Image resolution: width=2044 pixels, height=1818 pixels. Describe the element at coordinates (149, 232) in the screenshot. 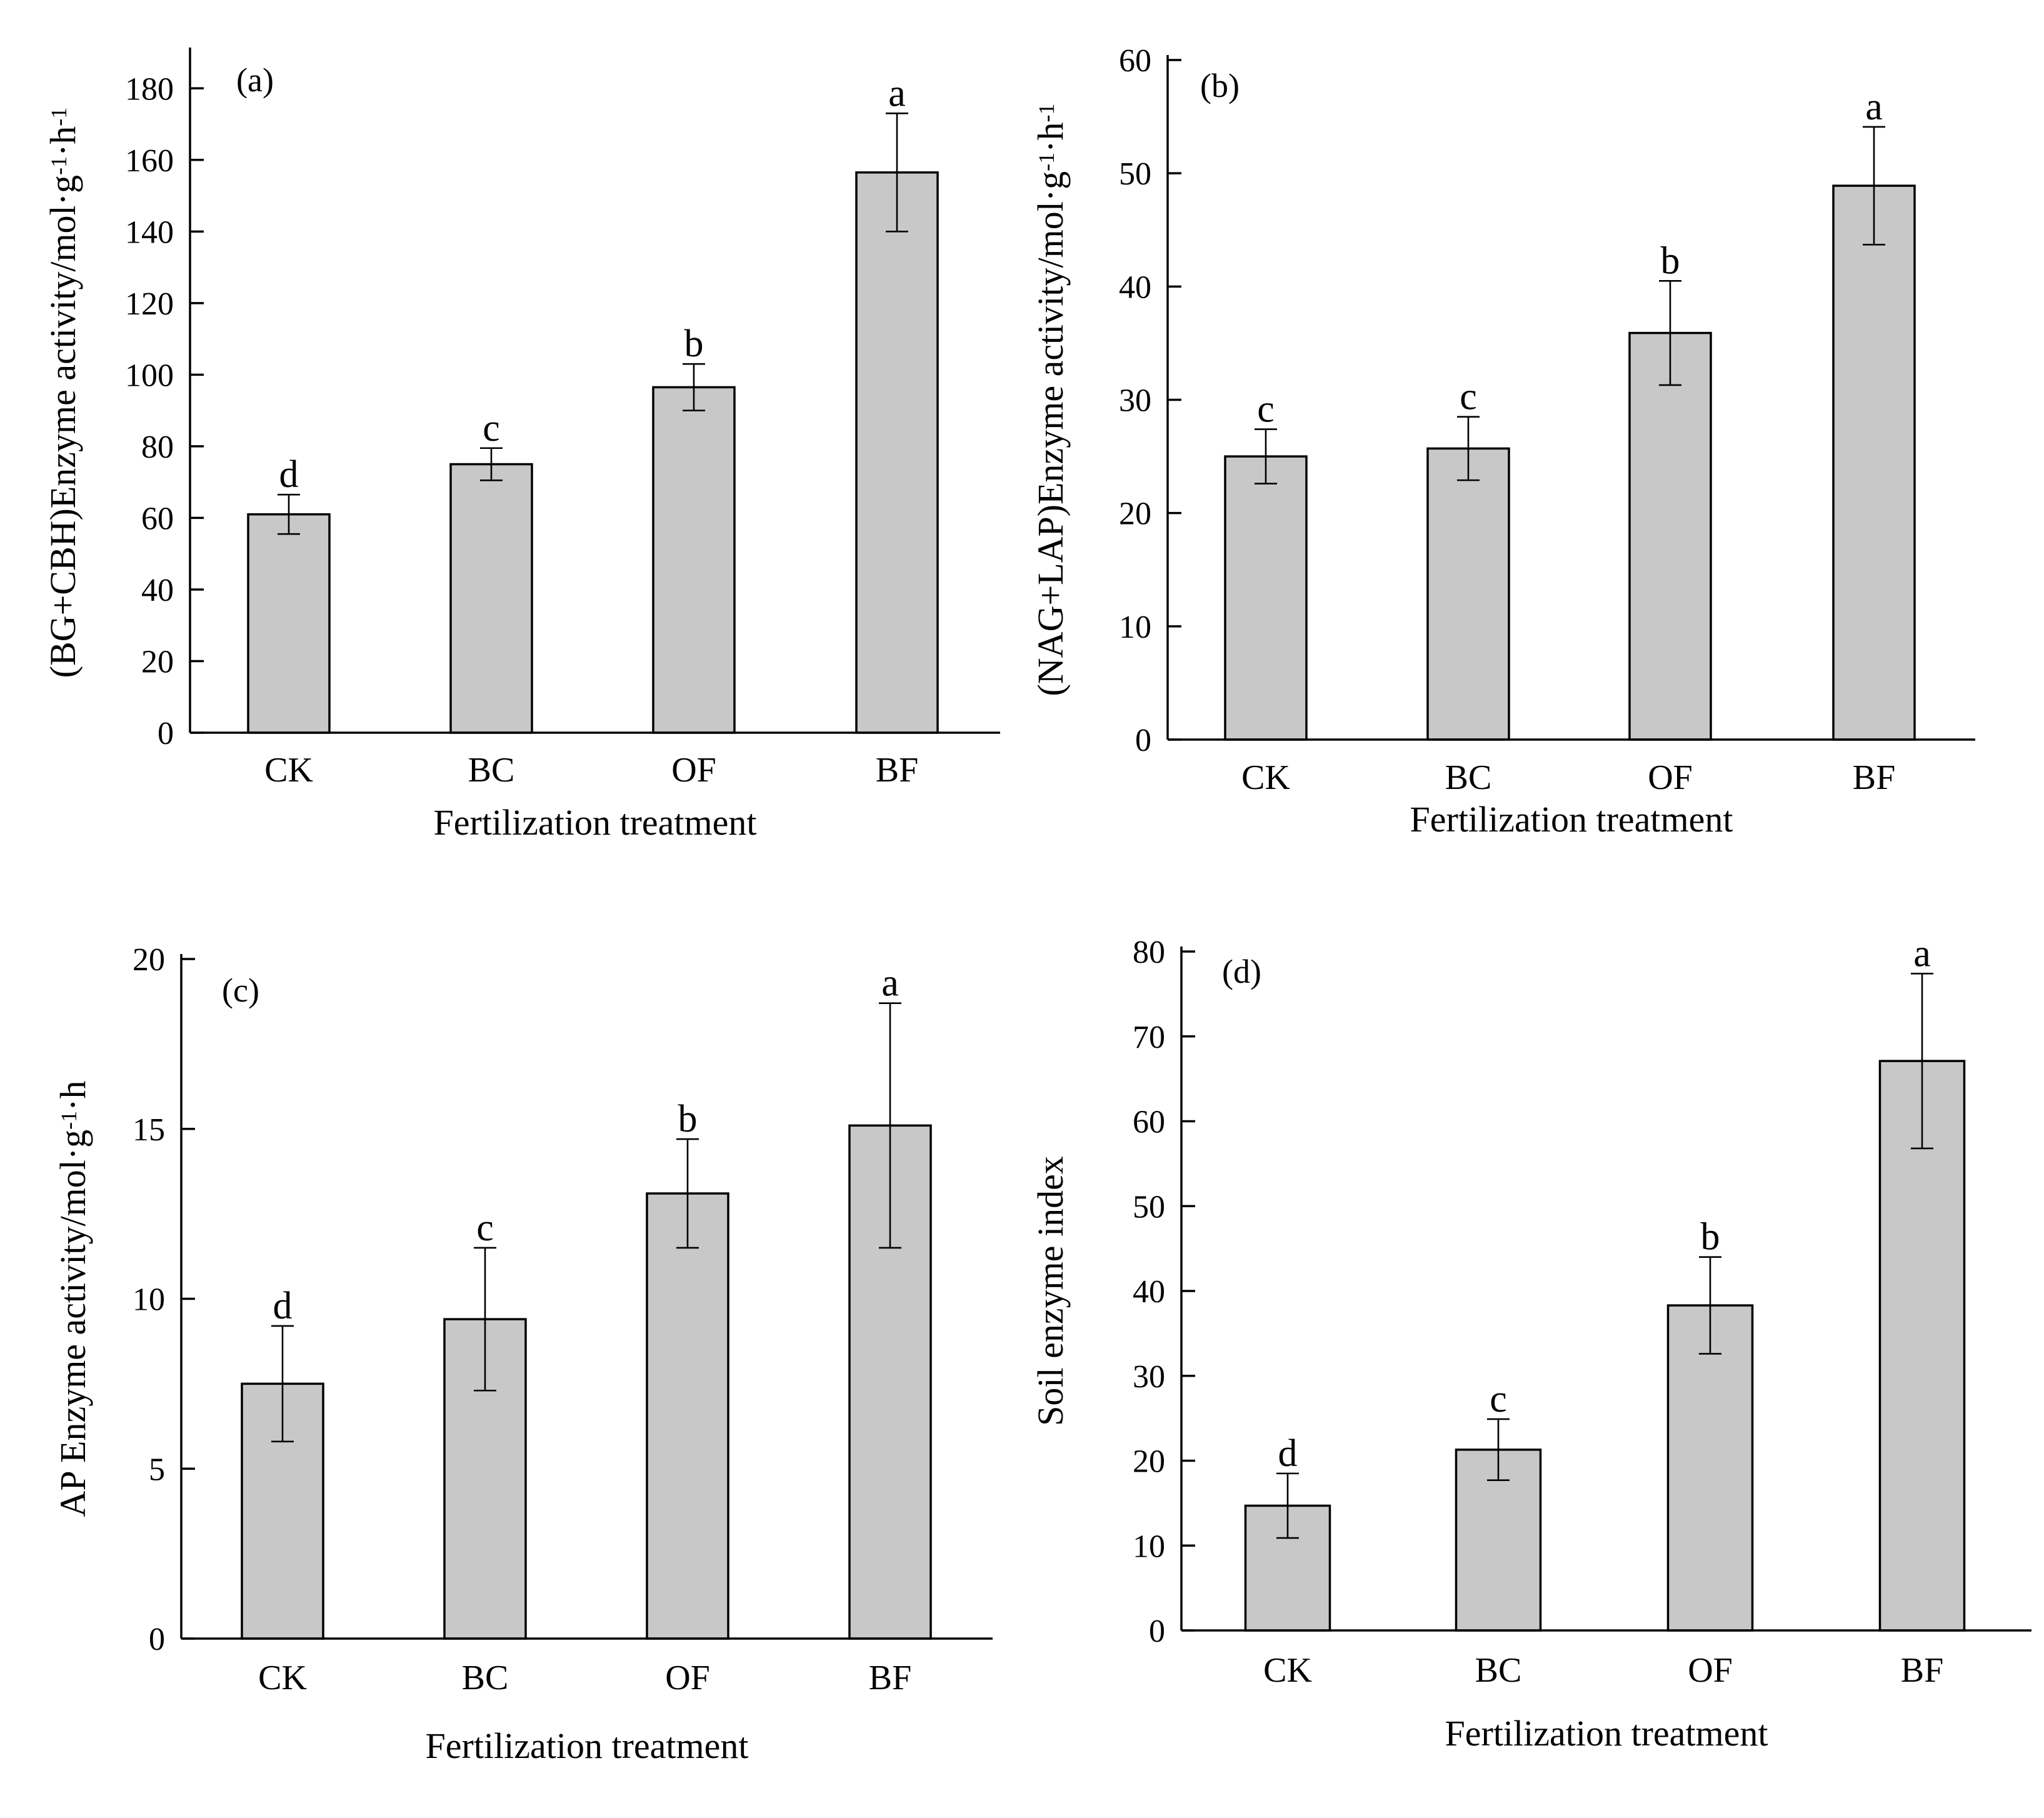

I see `y-tick-label: 140` at that location.